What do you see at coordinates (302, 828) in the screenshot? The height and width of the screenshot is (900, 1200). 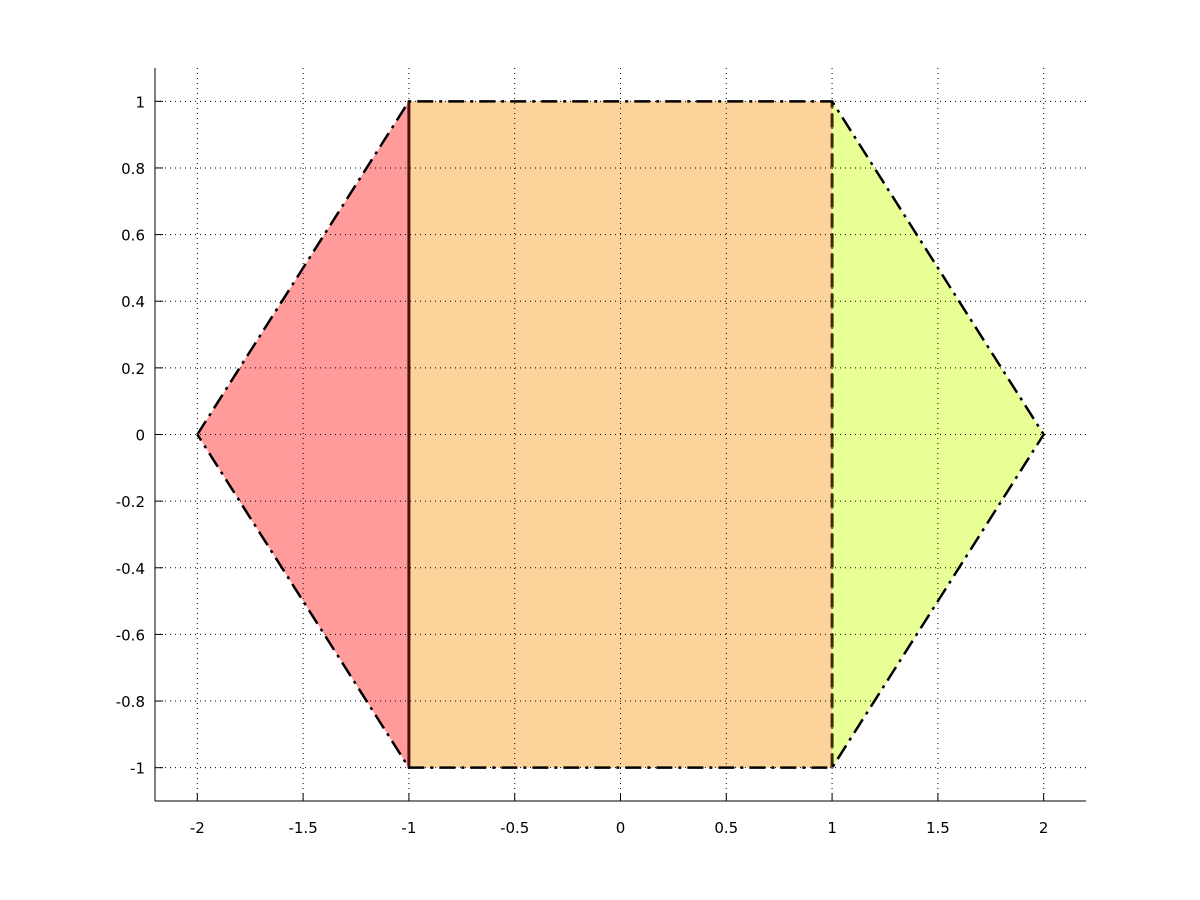 I see `x-tick-label-1: -1.5` at bounding box center [302, 828].